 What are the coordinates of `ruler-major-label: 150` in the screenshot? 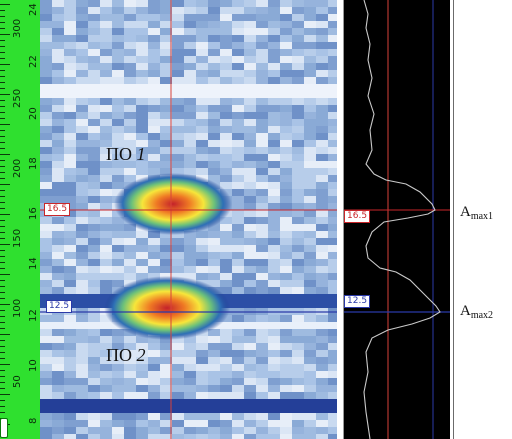 It's located at (17, 238).